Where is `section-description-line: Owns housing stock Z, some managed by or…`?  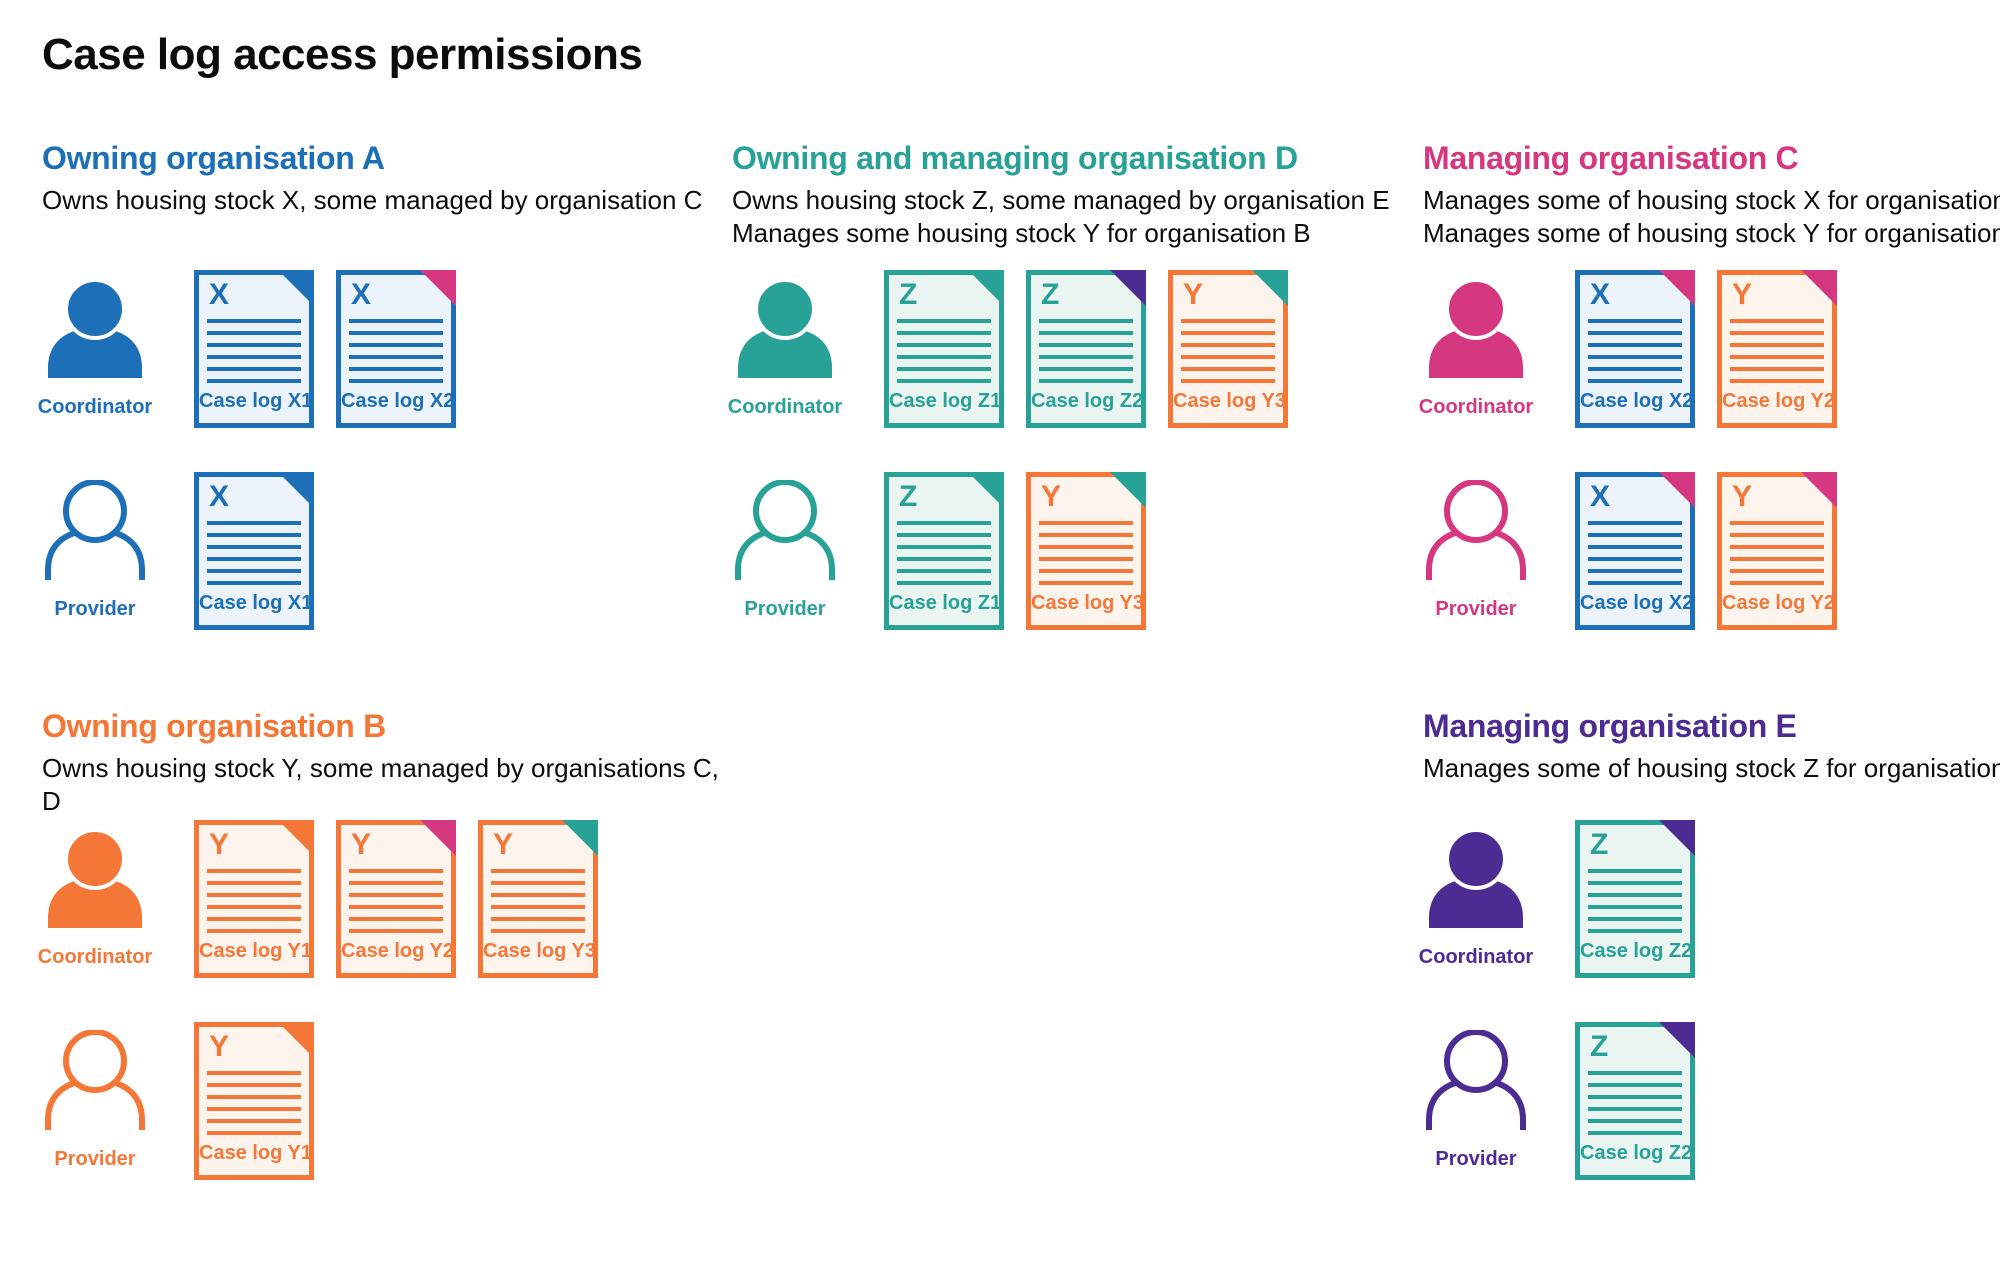
section-description-line: Owns housing stock Z, some managed by or… is located at coordinates (1061, 200).